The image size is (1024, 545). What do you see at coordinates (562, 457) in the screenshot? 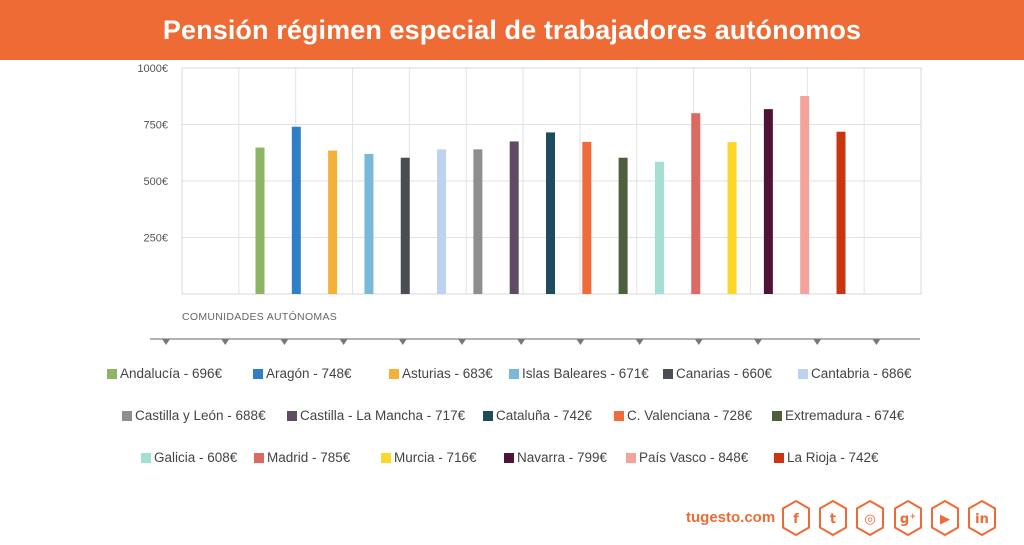
I see `legend-label: Navarra - 799€` at bounding box center [562, 457].